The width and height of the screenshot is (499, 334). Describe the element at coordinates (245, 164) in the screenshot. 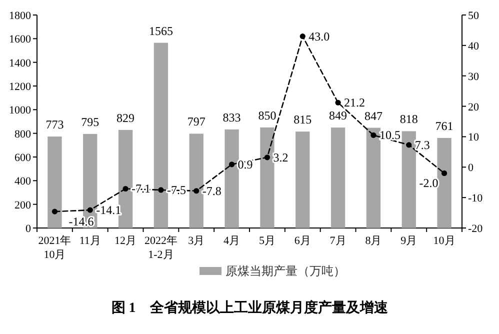

I see `data-label: 0.9` at that location.